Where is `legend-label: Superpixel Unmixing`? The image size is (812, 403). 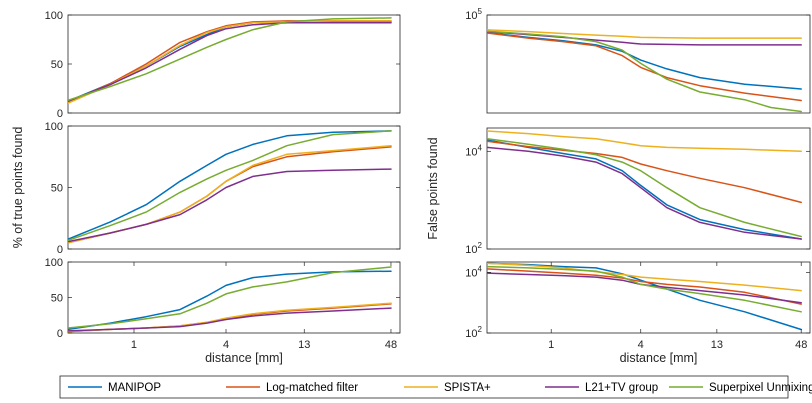
legend-label: Superpixel Unmixing is located at coordinates (760, 388).